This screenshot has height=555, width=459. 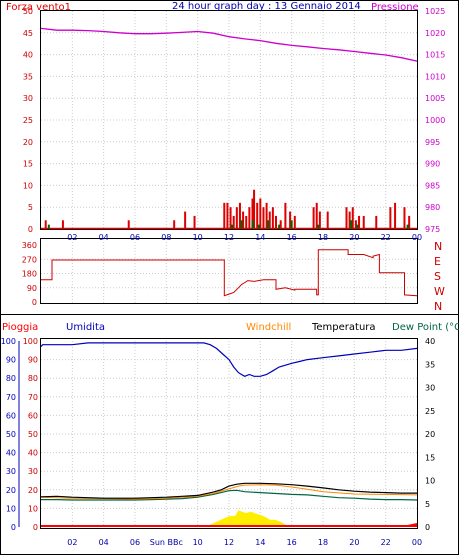 I want to click on x-tick-label: 04, so click(x=104, y=542).